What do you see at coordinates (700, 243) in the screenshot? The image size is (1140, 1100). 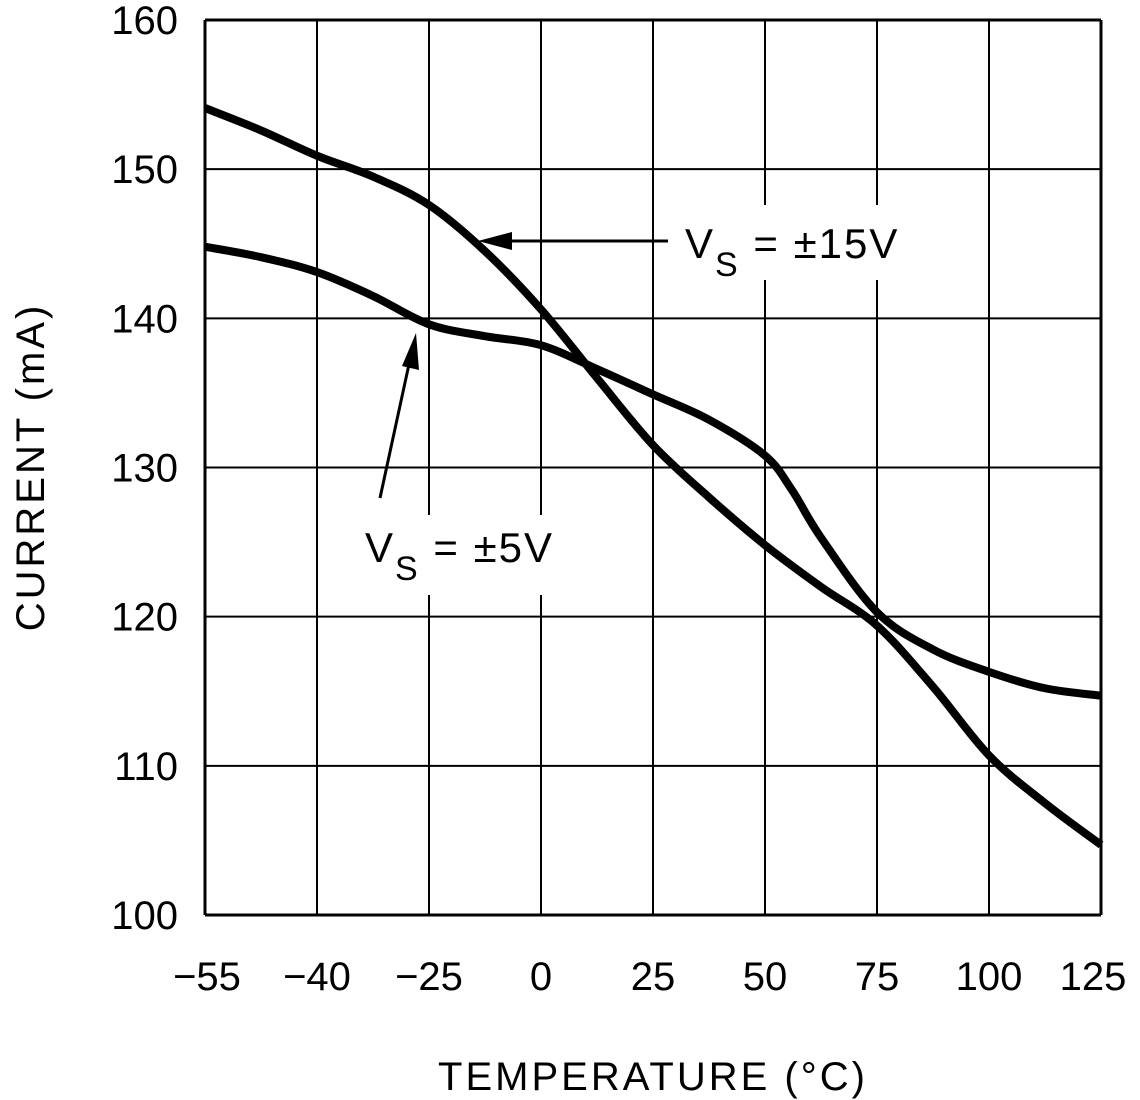 I see `annotation-15v-prefix: V` at bounding box center [700, 243].